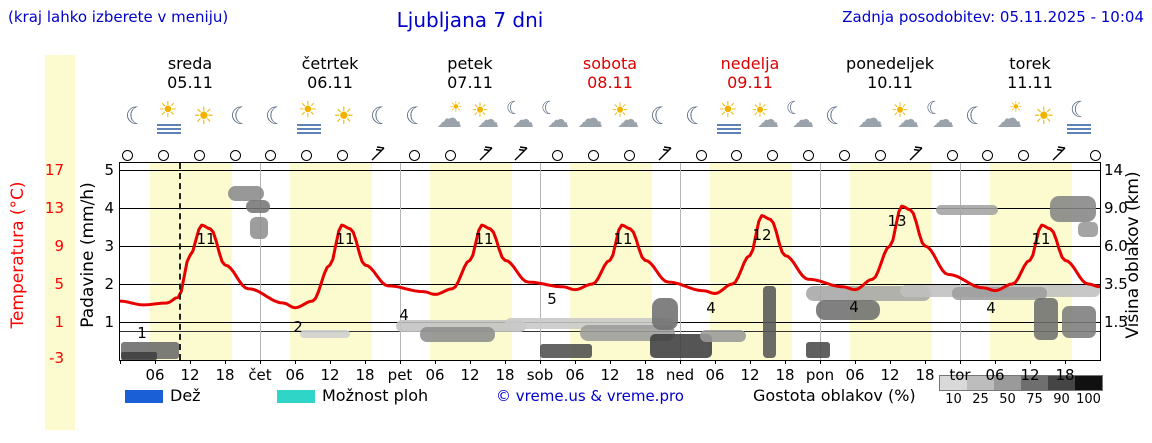 The width and height of the screenshot is (1152, 443). I want to click on weather-icon-moon-cloud: ☾ ☁, so click(555, 119).